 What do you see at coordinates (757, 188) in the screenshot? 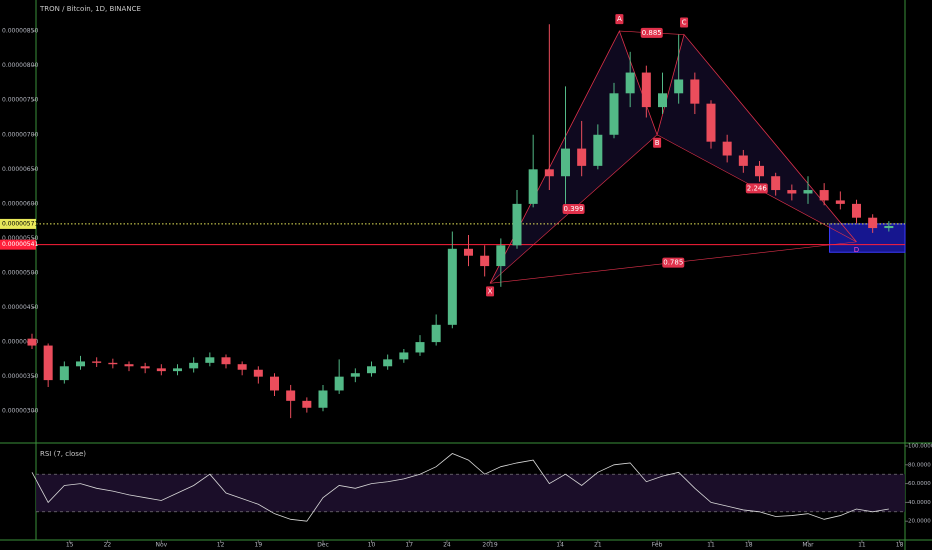
I see `ratio-label: 2.246` at bounding box center [757, 188].